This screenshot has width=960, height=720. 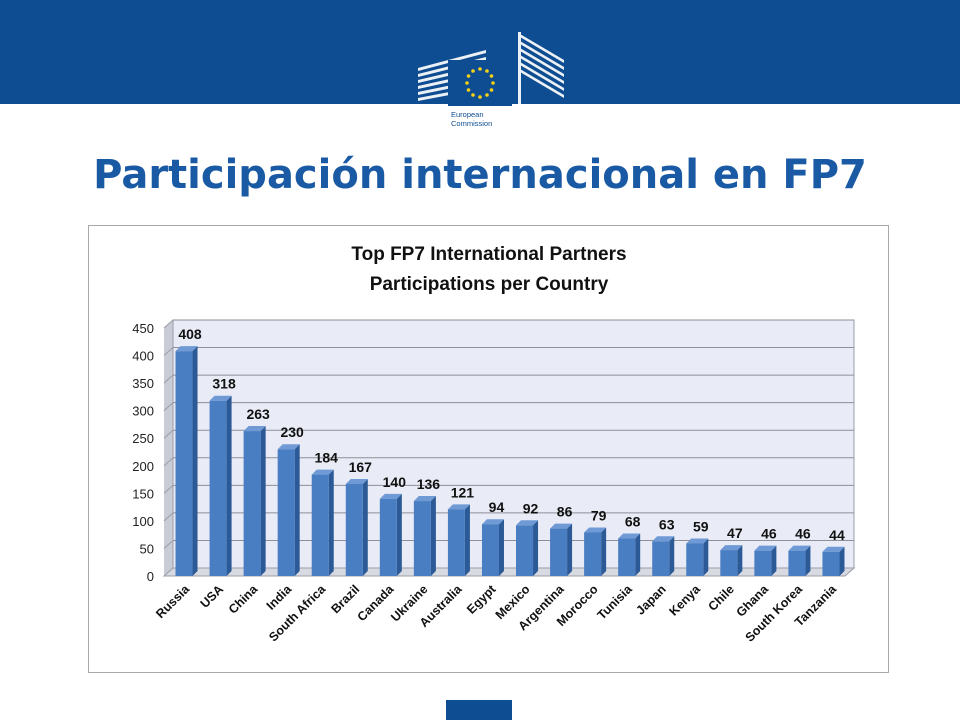 I want to click on data-label: 230, so click(x=292, y=432).